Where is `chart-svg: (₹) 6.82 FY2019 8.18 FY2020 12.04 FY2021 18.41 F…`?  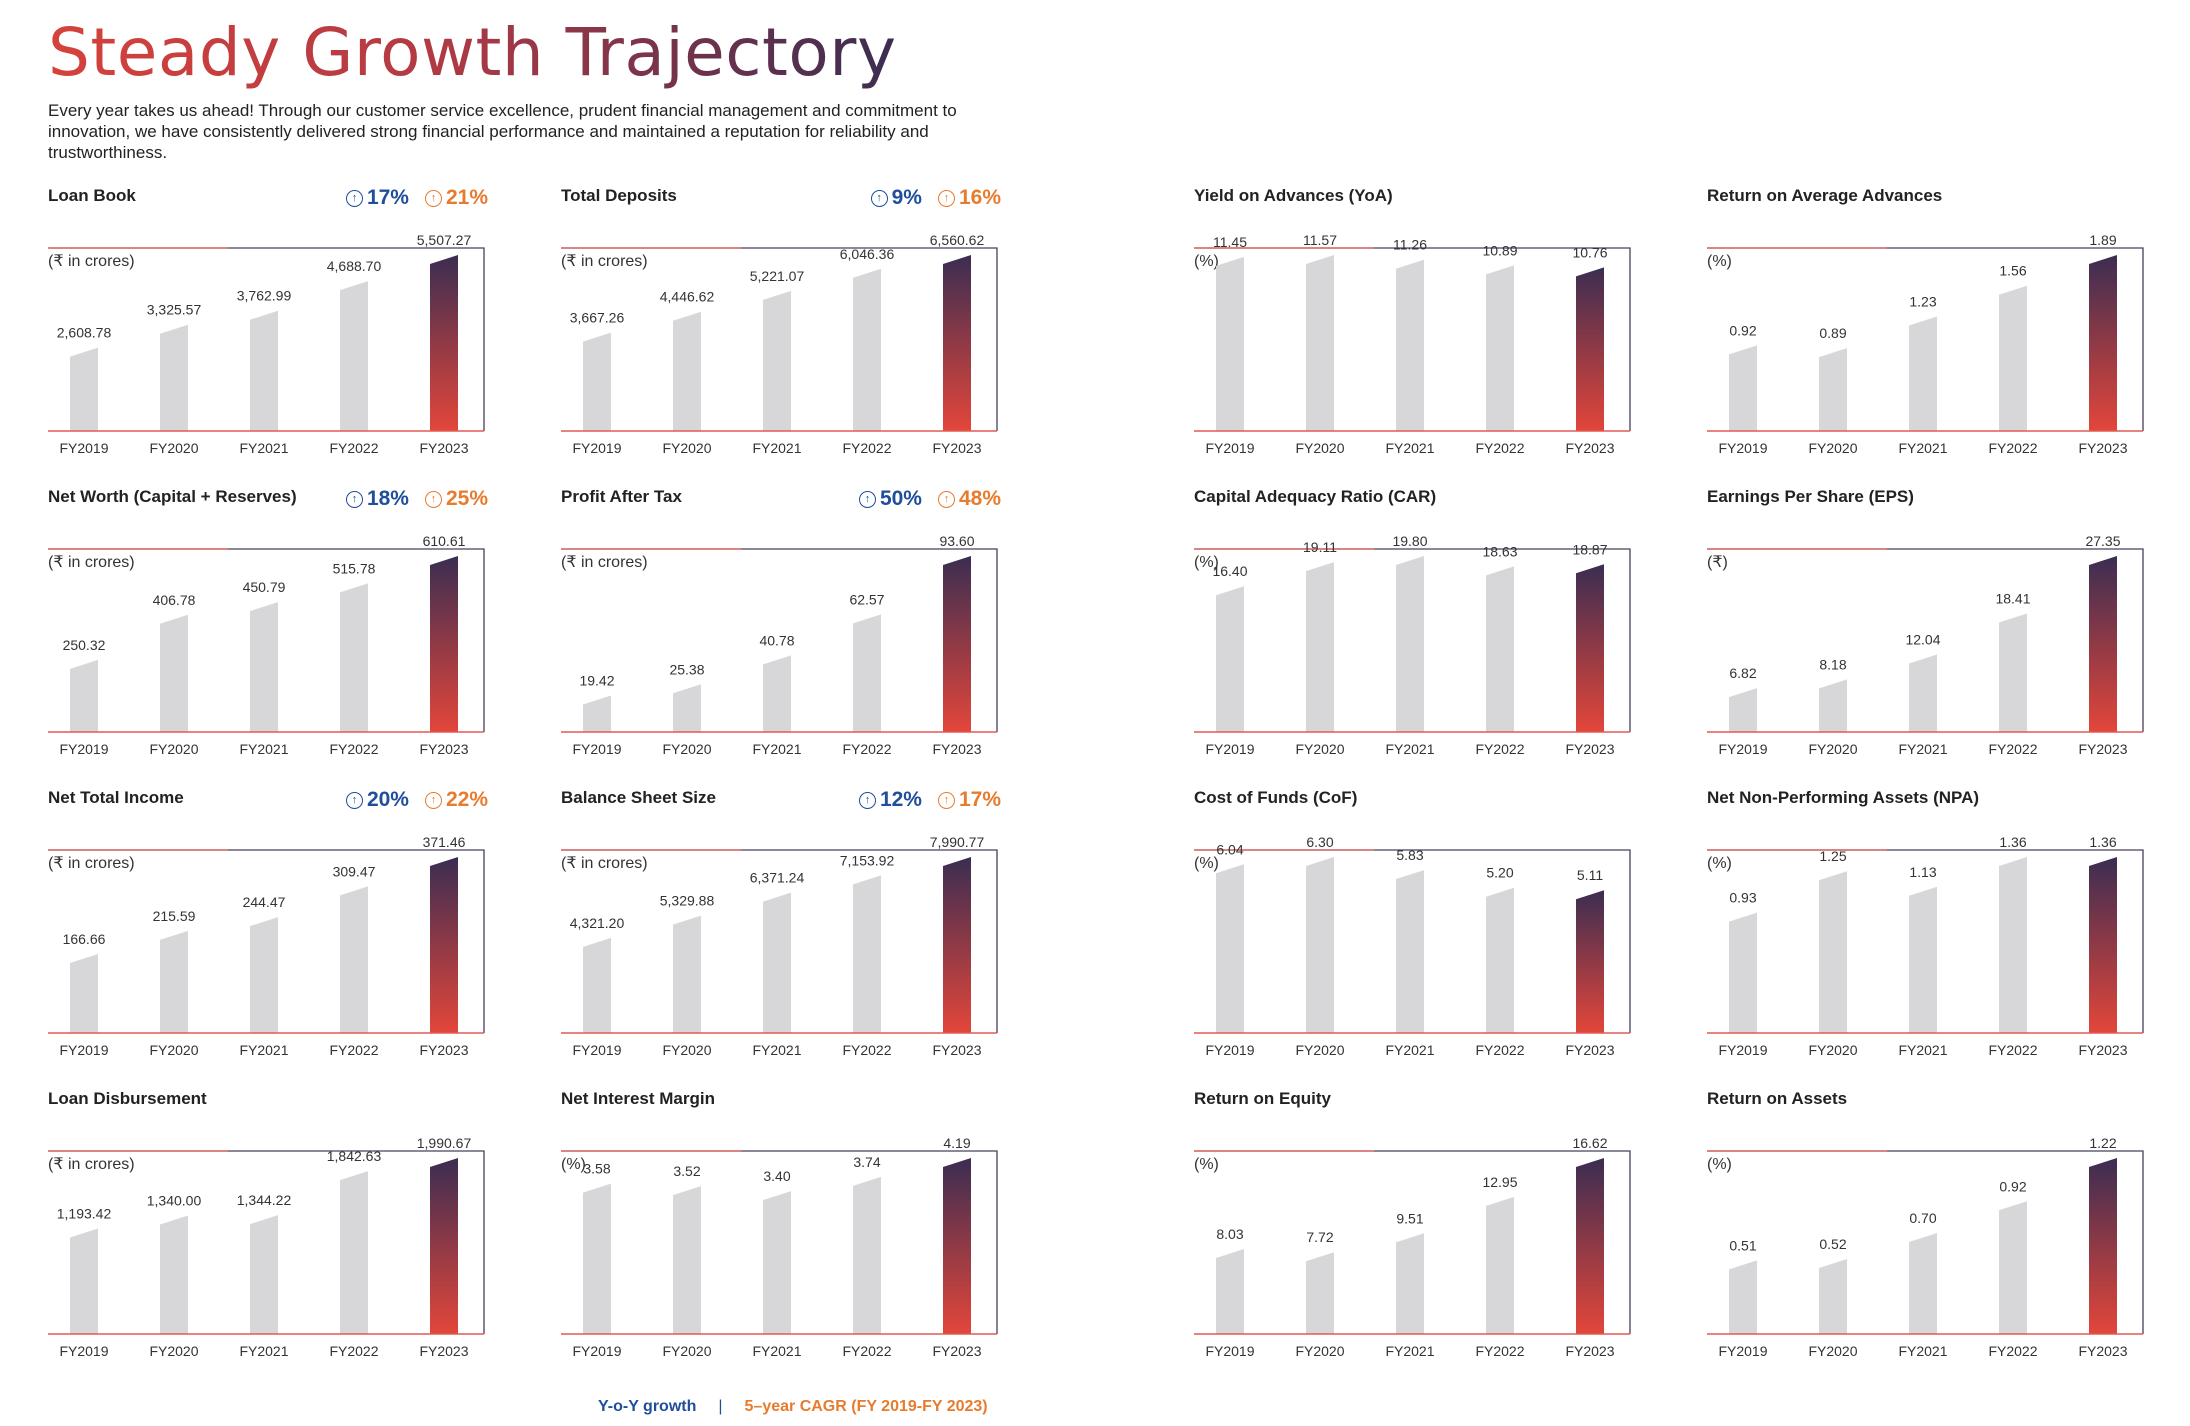
chart-svg: (₹) 6.82 FY2019 8.18 FY2020 12.04 FY2021 18.41 F… is located at coordinates (1925, 645).